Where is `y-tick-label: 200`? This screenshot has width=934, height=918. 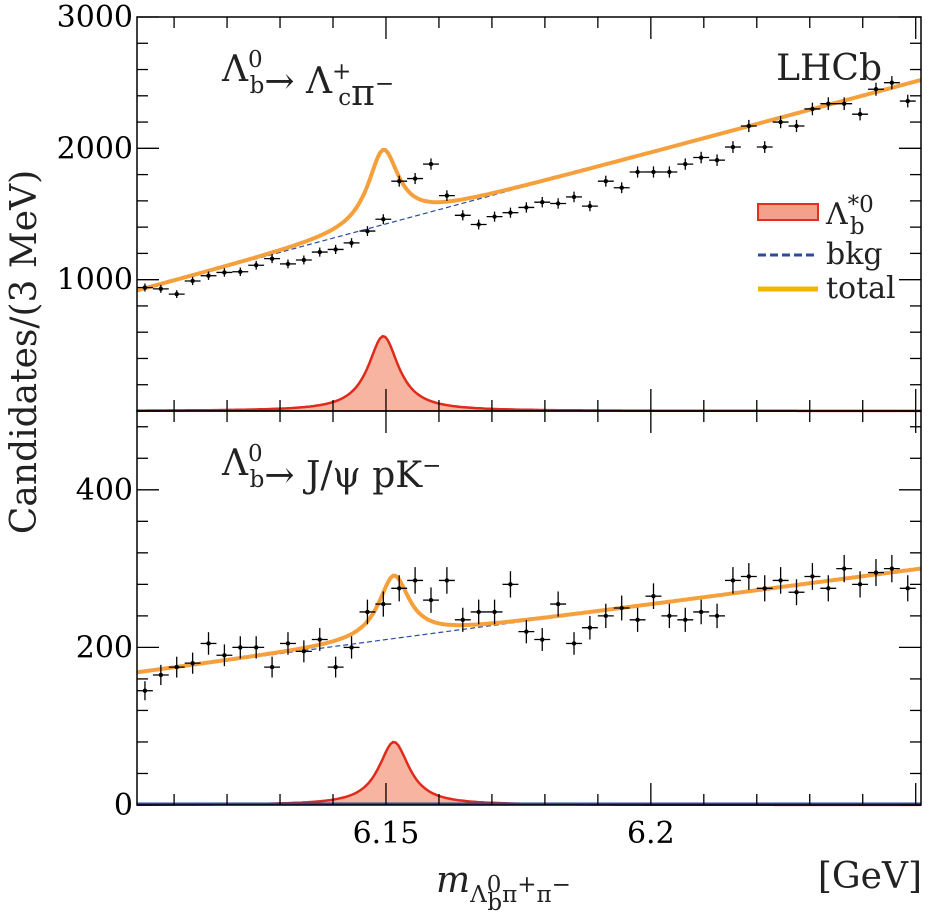
y-tick-label: 200 is located at coordinates (104, 647).